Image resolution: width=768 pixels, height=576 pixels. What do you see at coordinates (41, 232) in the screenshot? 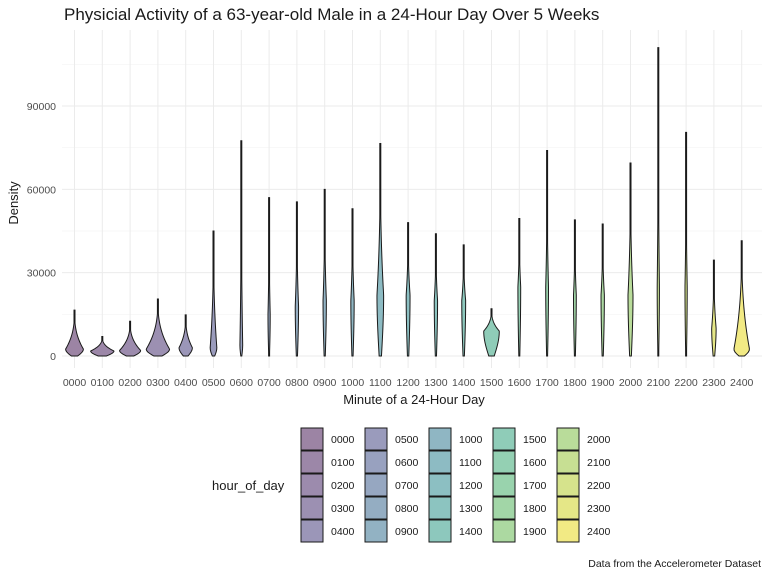
I see `y-axis-ticks: 0 30000 60000 90000` at bounding box center [41, 232].